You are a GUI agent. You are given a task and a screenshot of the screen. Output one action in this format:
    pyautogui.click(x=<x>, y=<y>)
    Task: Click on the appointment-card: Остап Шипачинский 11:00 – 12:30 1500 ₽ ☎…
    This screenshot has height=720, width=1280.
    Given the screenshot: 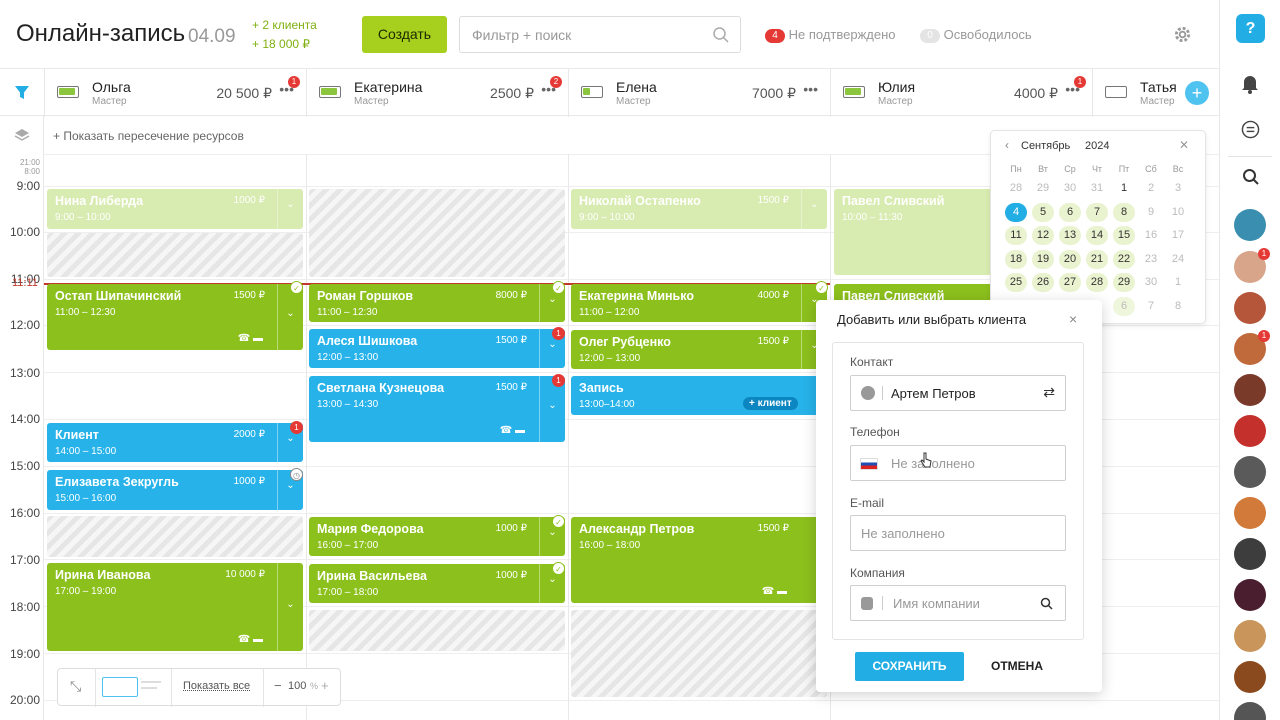 What is the action you would take?
    pyautogui.click(x=175, y=317)
    